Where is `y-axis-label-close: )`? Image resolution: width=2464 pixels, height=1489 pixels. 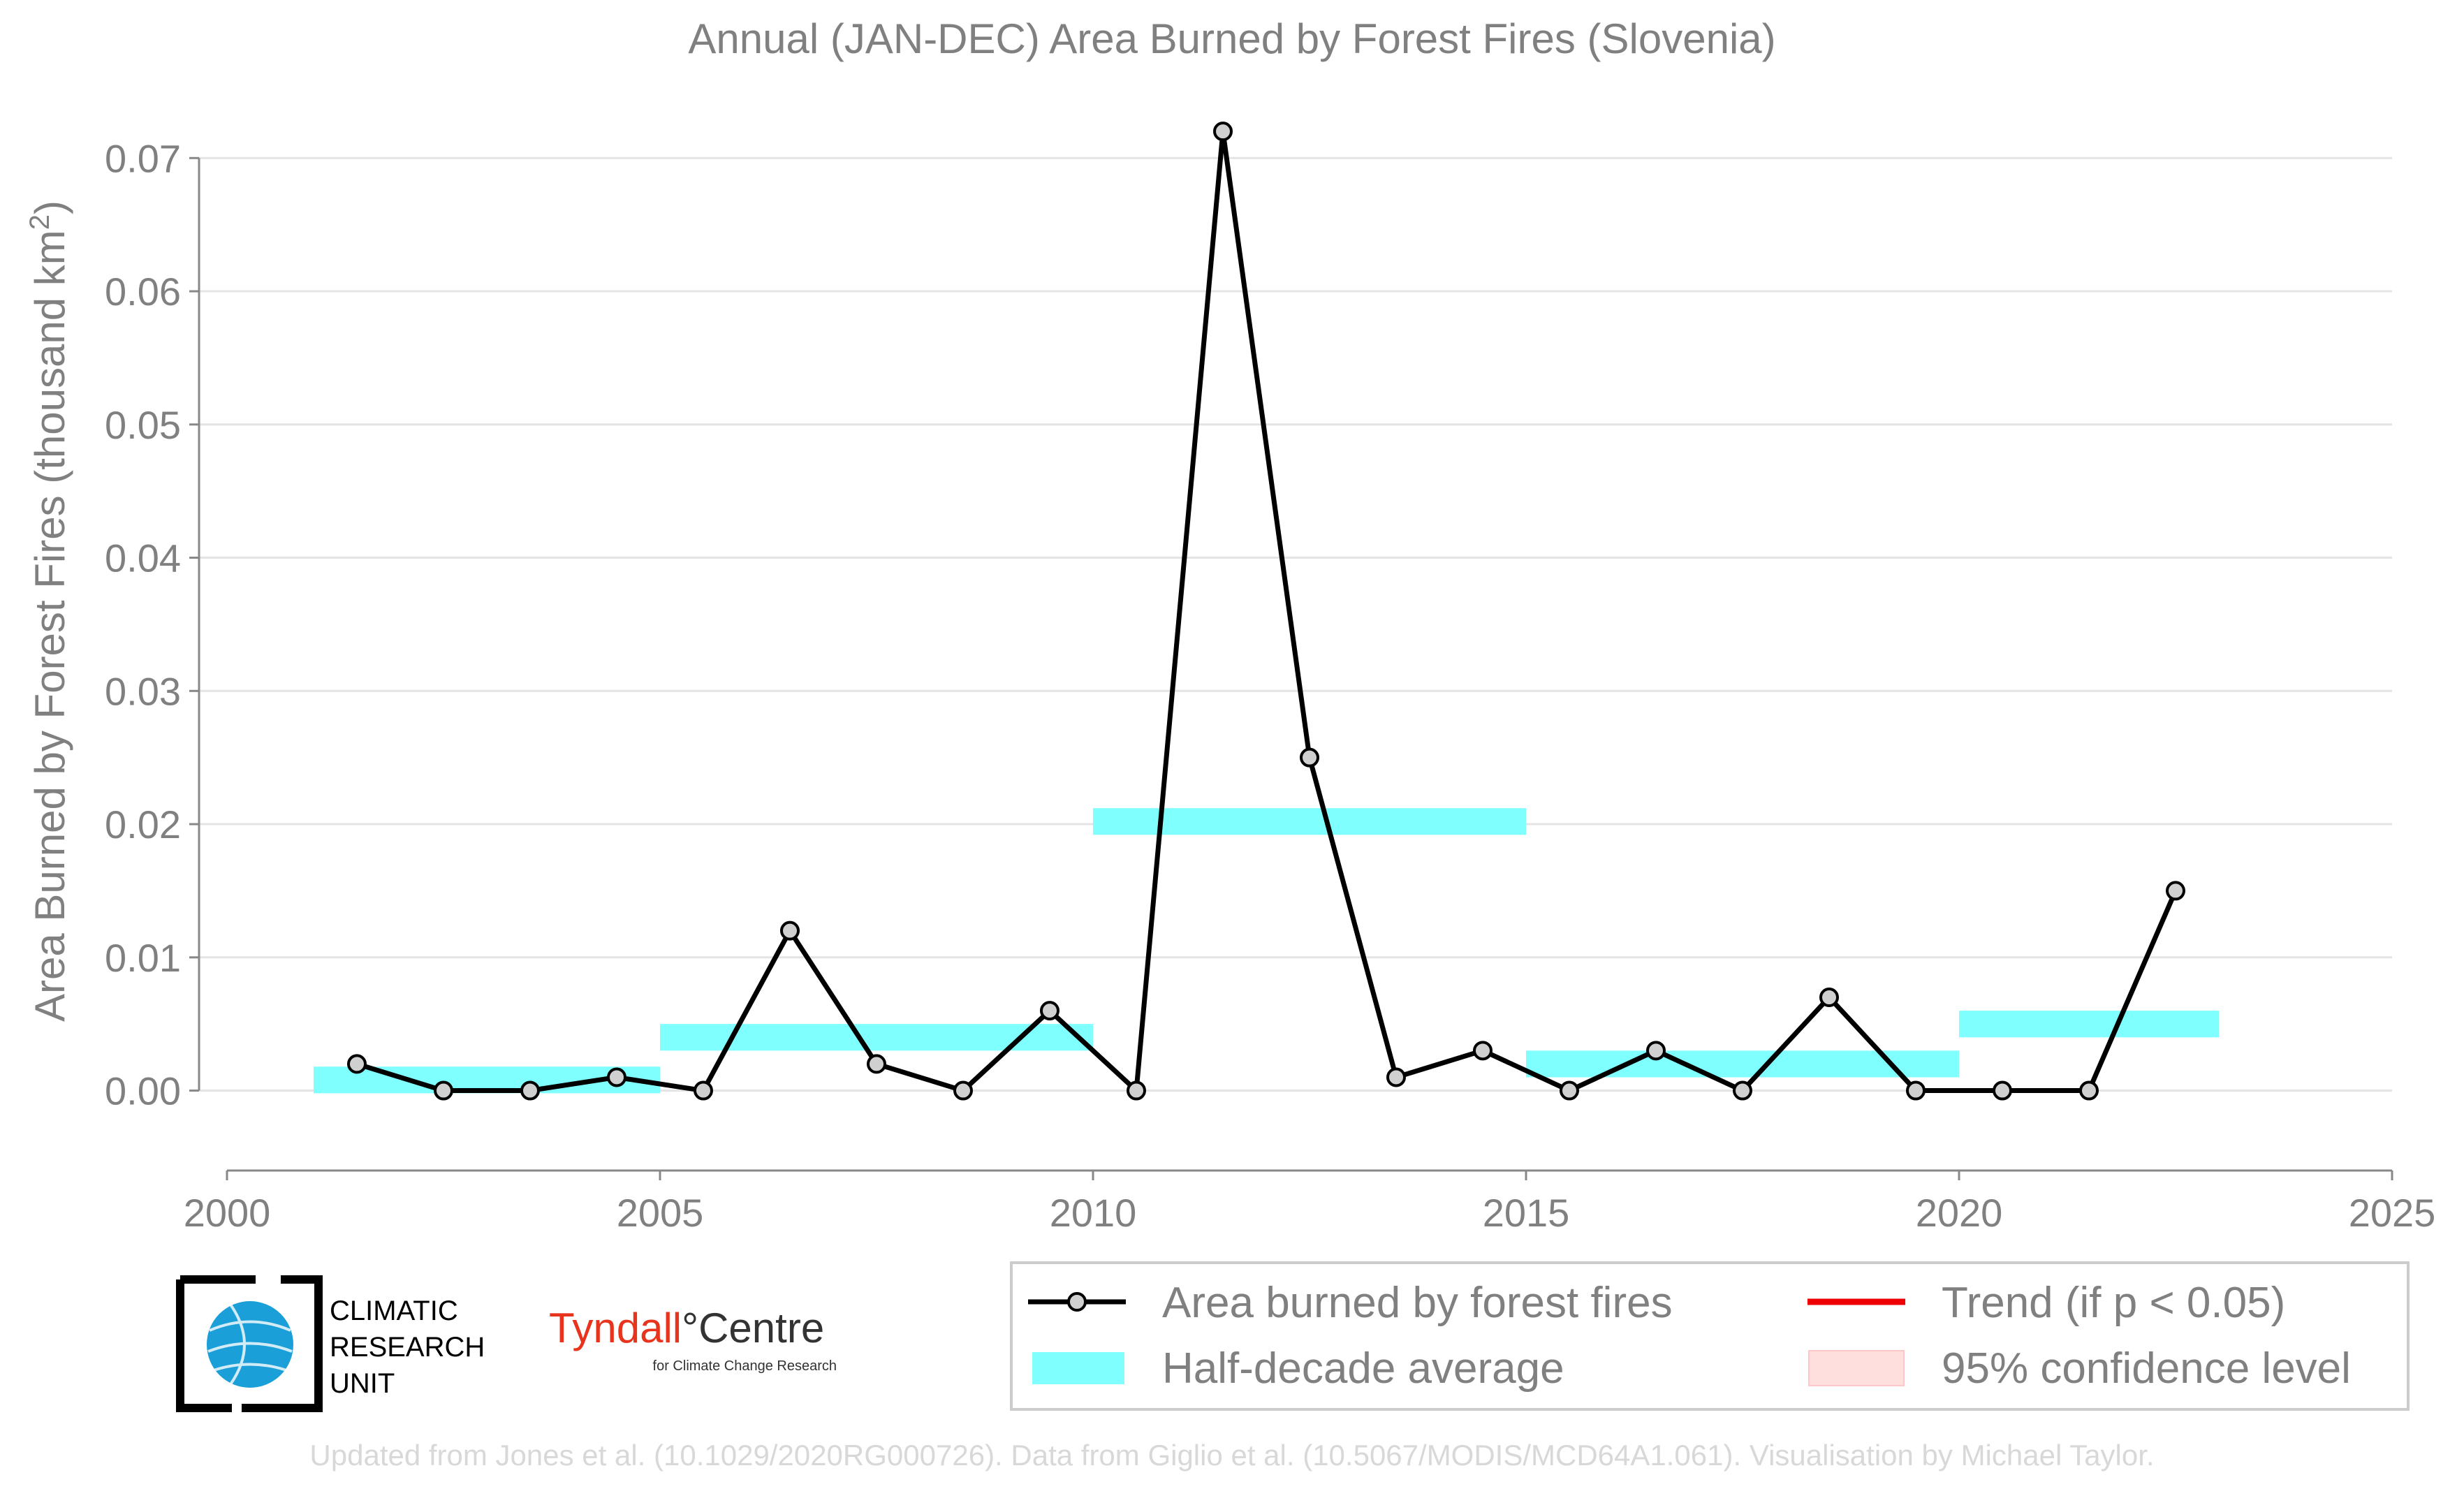 y-axis-label-close: ) is located at coordinates (50, 207).